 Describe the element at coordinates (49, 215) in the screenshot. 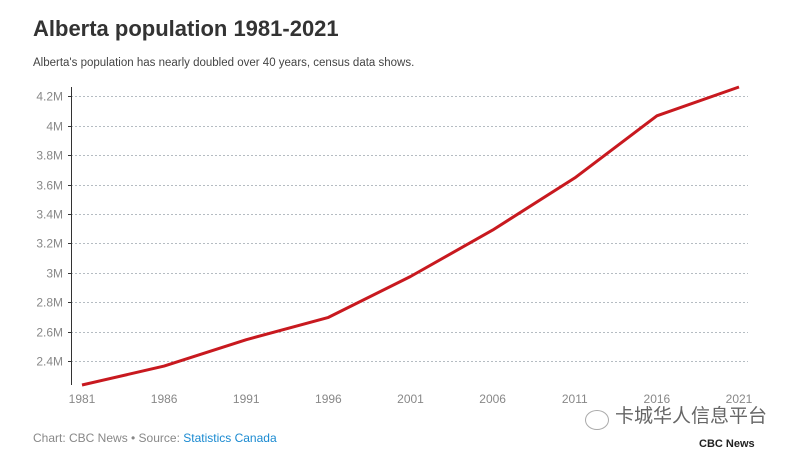

I see `y-tick-label: 3.4M` at that location.